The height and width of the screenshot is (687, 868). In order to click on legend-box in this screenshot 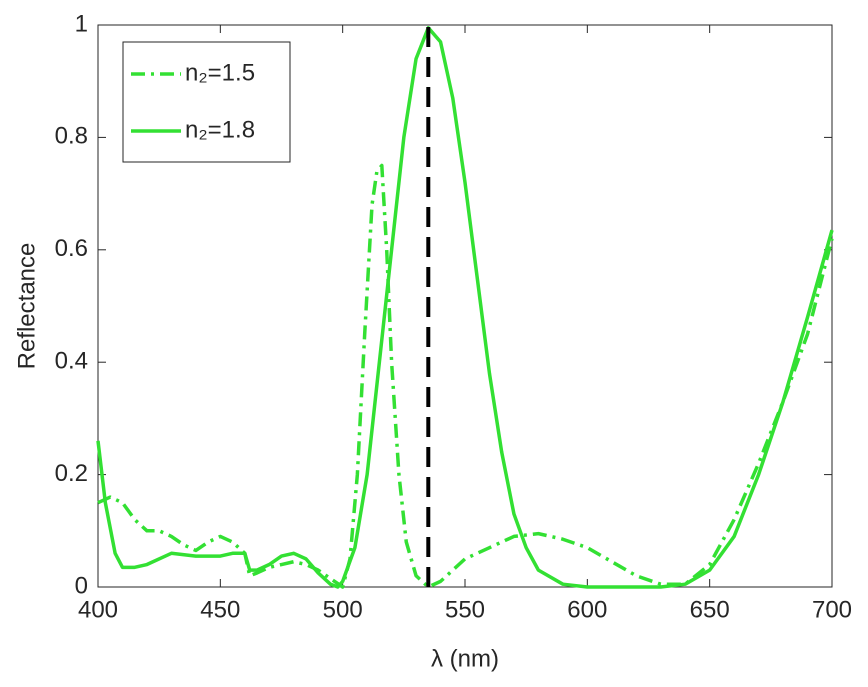, I will do `click(206, 102)`.